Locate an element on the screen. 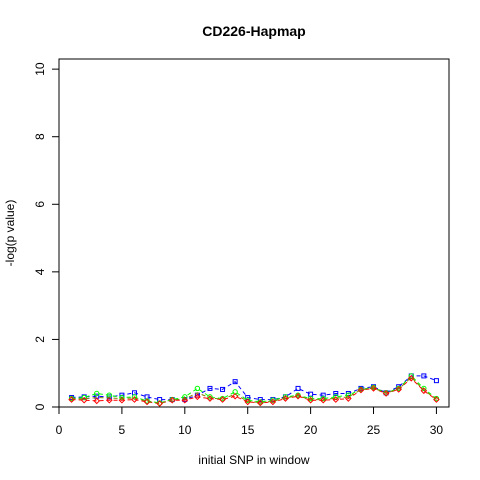  y-tick-label: 8 is located at coordinates (40, 136).